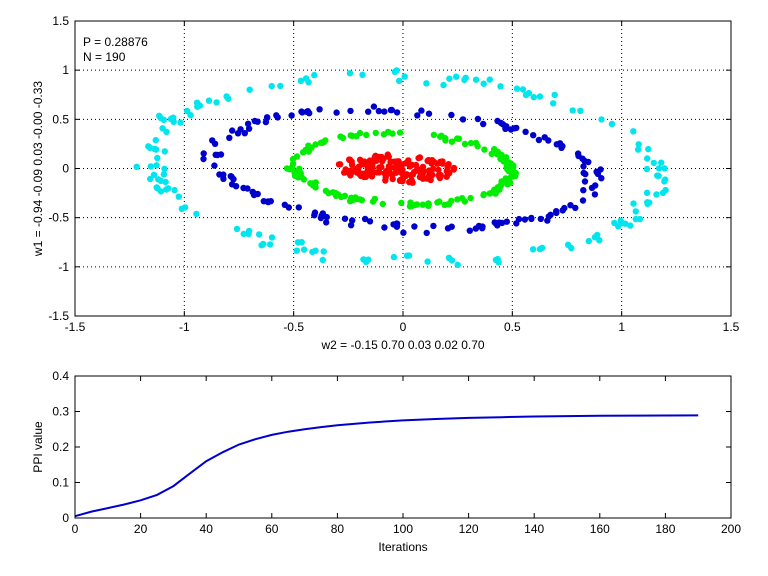 The height and width of the screenshot is (576, 768). Describe the element at coordinates (60, 376) in the screenshot. I see `y-tick-label: 0.4` at that location.